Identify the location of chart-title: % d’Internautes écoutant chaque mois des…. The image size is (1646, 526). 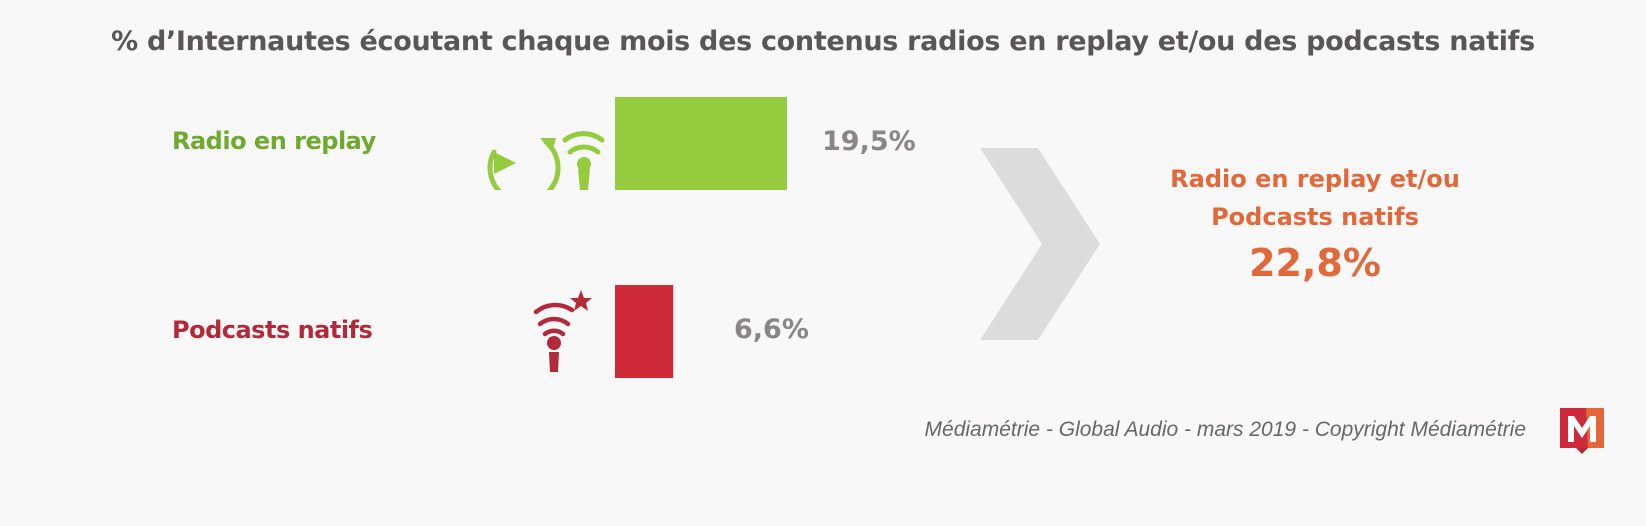
(823, 41).